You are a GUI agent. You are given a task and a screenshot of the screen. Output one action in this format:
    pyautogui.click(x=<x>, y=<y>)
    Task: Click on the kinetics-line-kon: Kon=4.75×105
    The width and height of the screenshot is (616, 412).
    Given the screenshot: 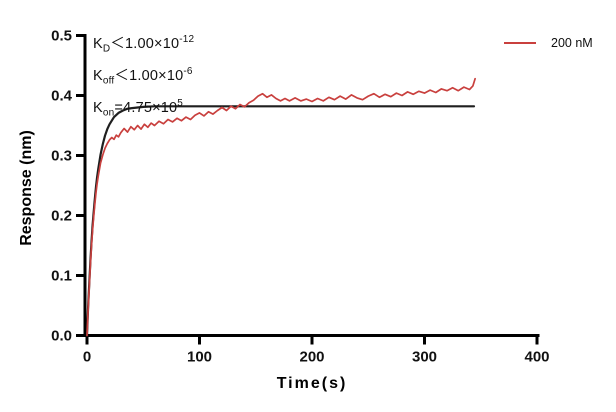 What is the action you would take?
    pyautogui.click(x=143, y=109)
    